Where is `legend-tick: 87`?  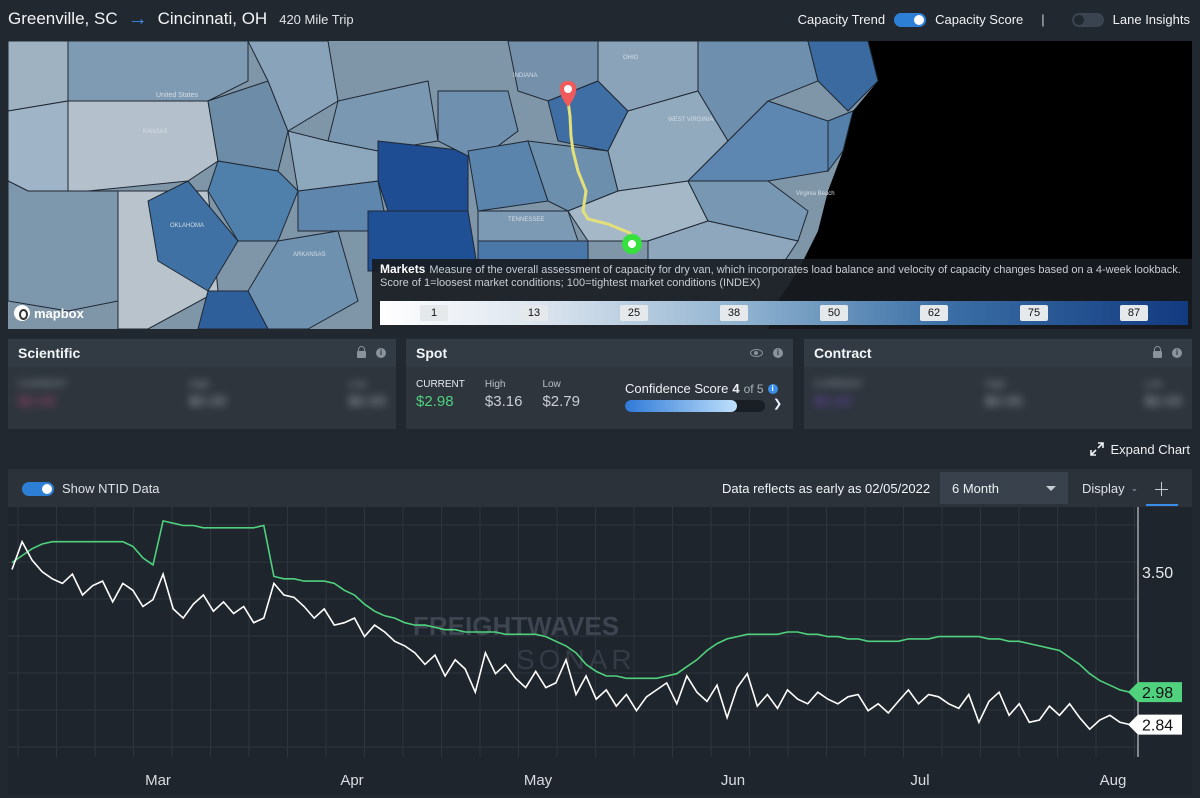 legend-tick: 87 is located at coordinates (1134, 313).